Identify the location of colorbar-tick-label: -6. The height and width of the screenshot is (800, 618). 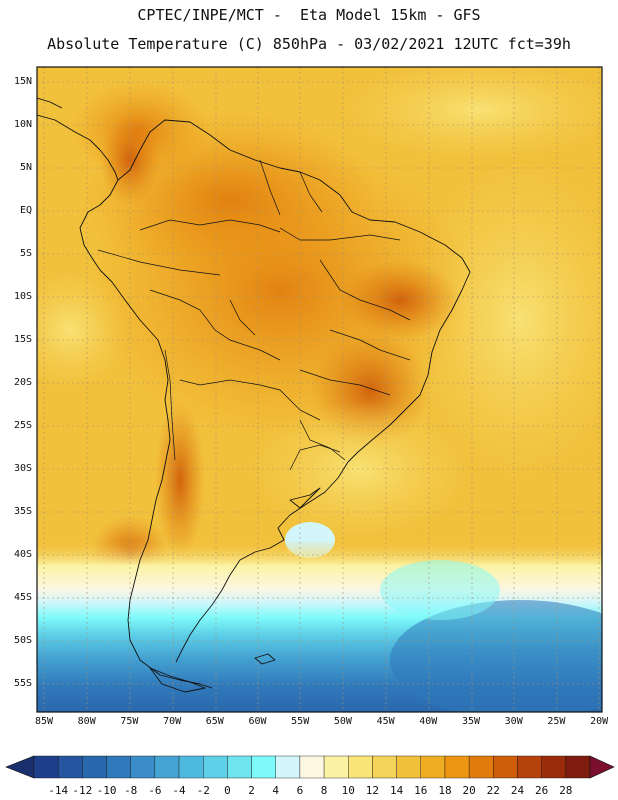
(155, 790).